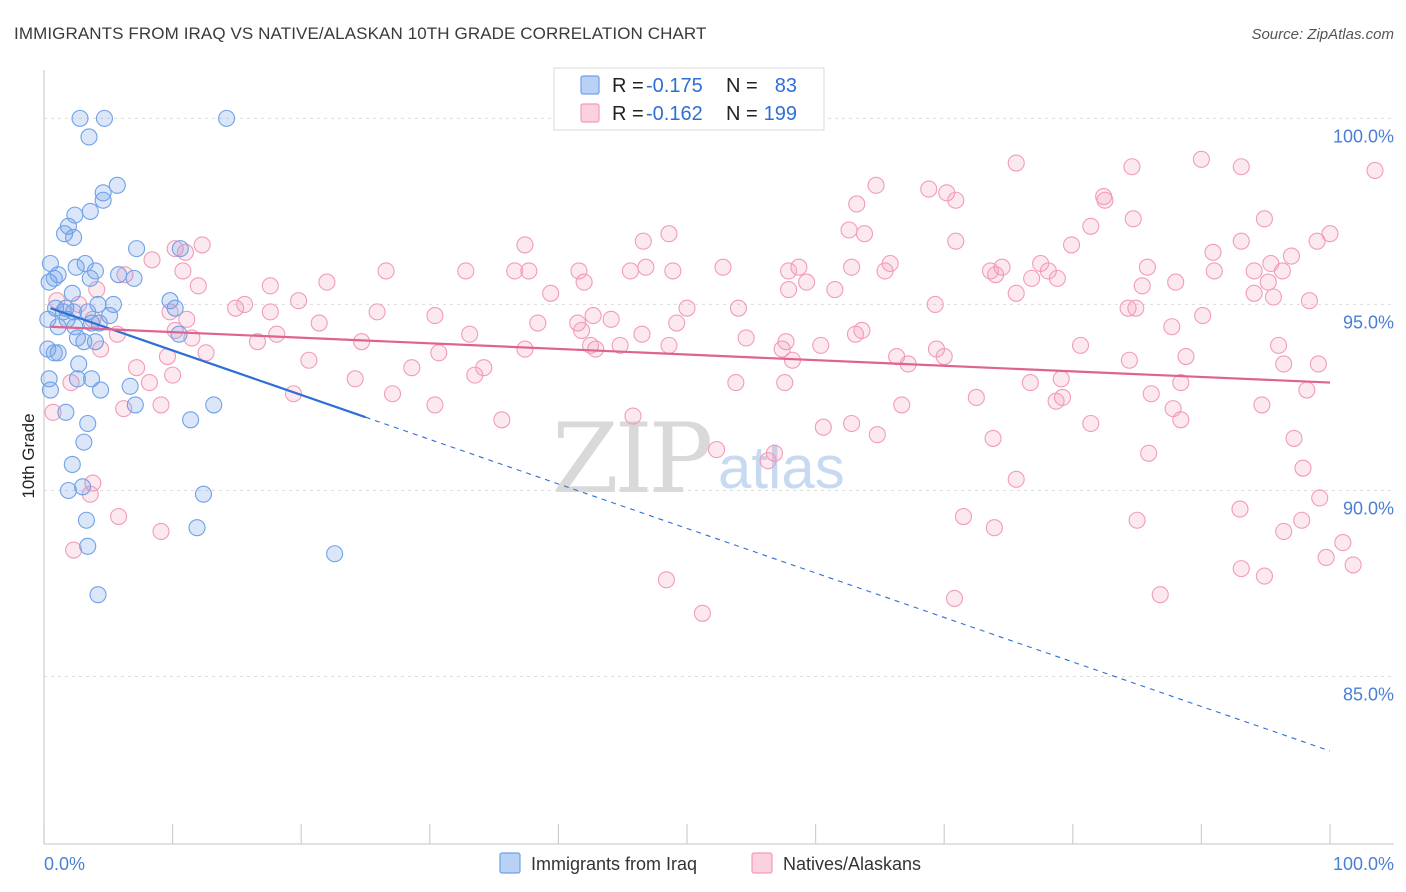  Describe the element at coordinates (762, 863) in the screenshot. I see `legend-bottom-swatch-natives` at that location.